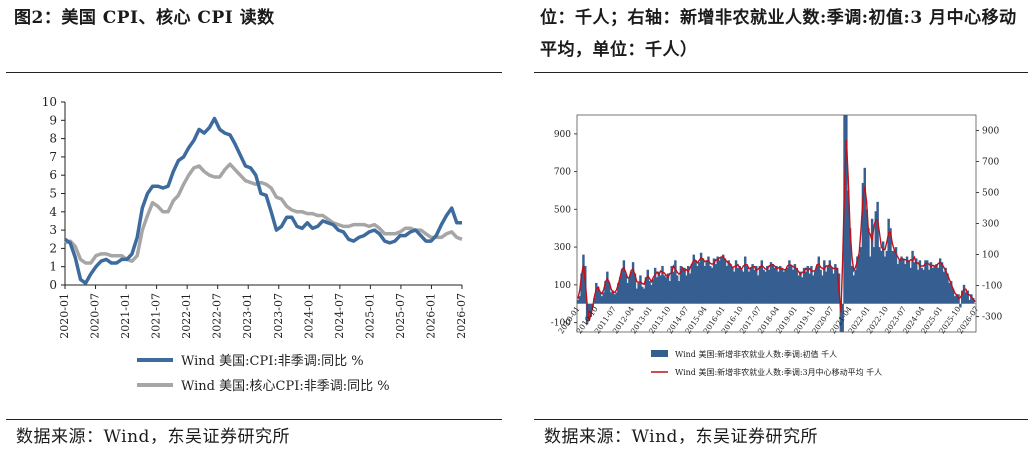 This screenshot has width=1032, height=451. Describe the element at coordinates (217, 316) in the screenshot. I see `x-tick-label: 2022-07` at that location.